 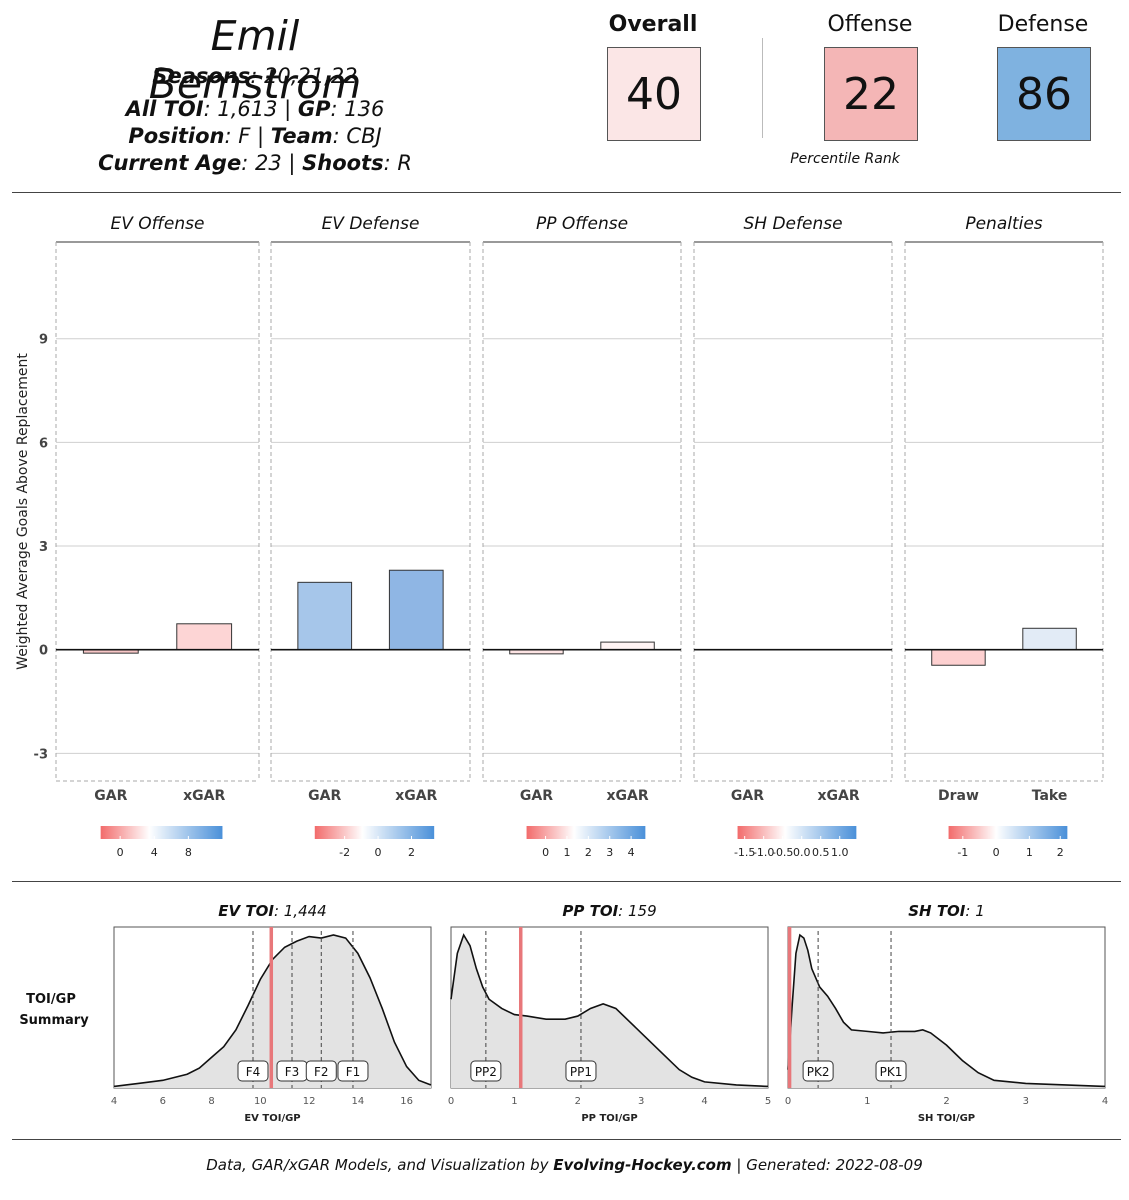 What do you see at coordinates (1049, 639) in the screenshot?
I see `bar-take` at bounding box center [1049, 639].